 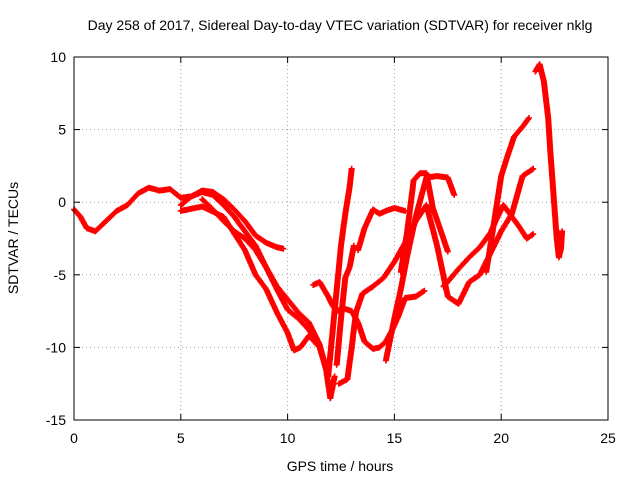 I want to click on series-track-n, so click(x=345, y=305).